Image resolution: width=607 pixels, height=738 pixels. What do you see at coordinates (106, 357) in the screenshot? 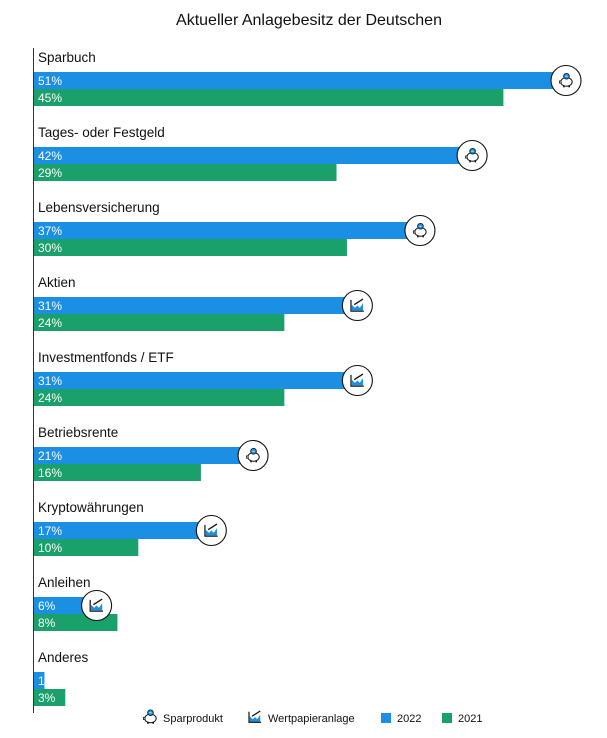
I see `category-label: Investmentfonds / ETF` at bounding box center [106, 357].